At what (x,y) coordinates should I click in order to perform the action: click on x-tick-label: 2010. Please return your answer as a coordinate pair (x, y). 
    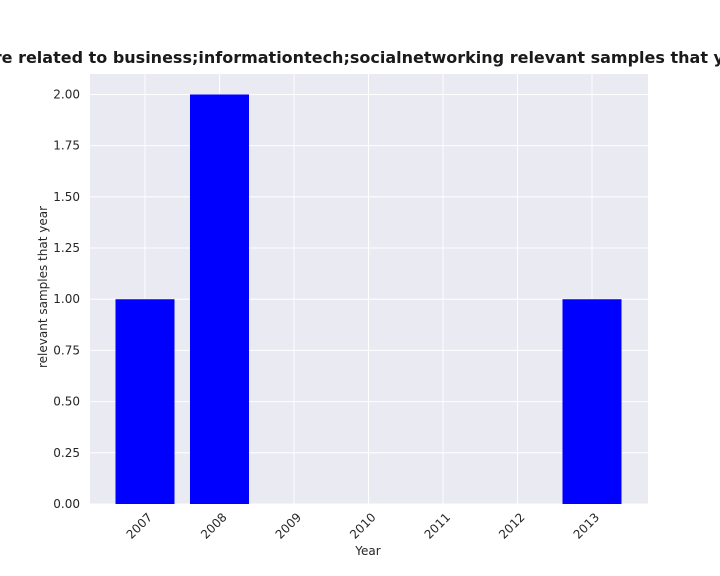
    Looking at the image, I should click on (362, 525).